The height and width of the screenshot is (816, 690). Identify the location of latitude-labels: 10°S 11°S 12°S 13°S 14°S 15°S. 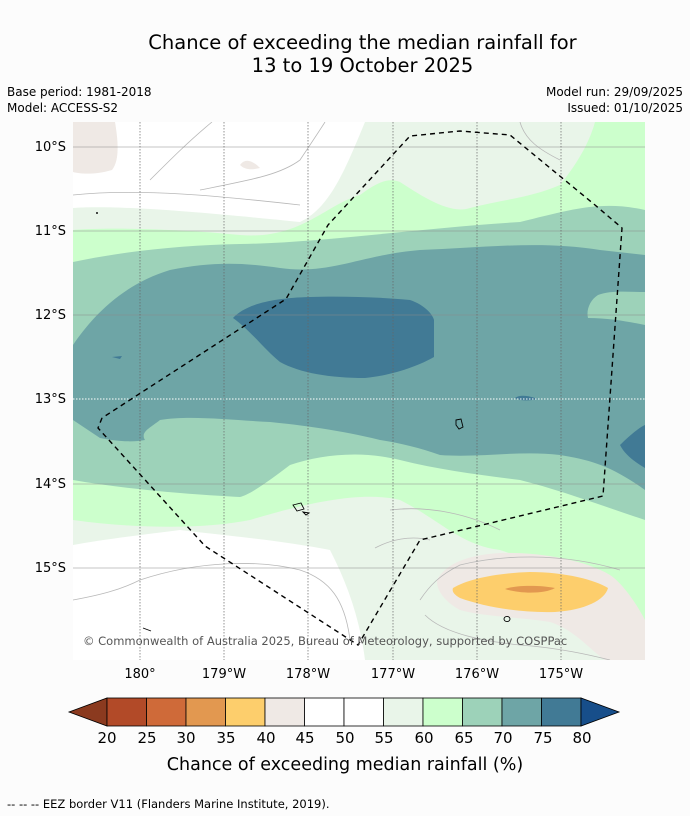
(50, 358).